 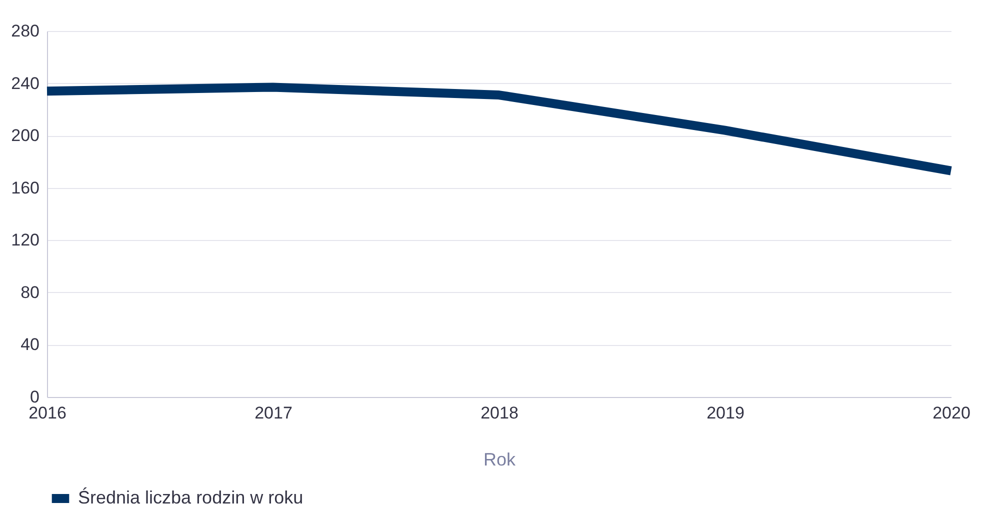 What do you see at coordinates (499, 413) in the screenshot?
I see `x-tick-label: 2018` at bounding box center [499, 413].